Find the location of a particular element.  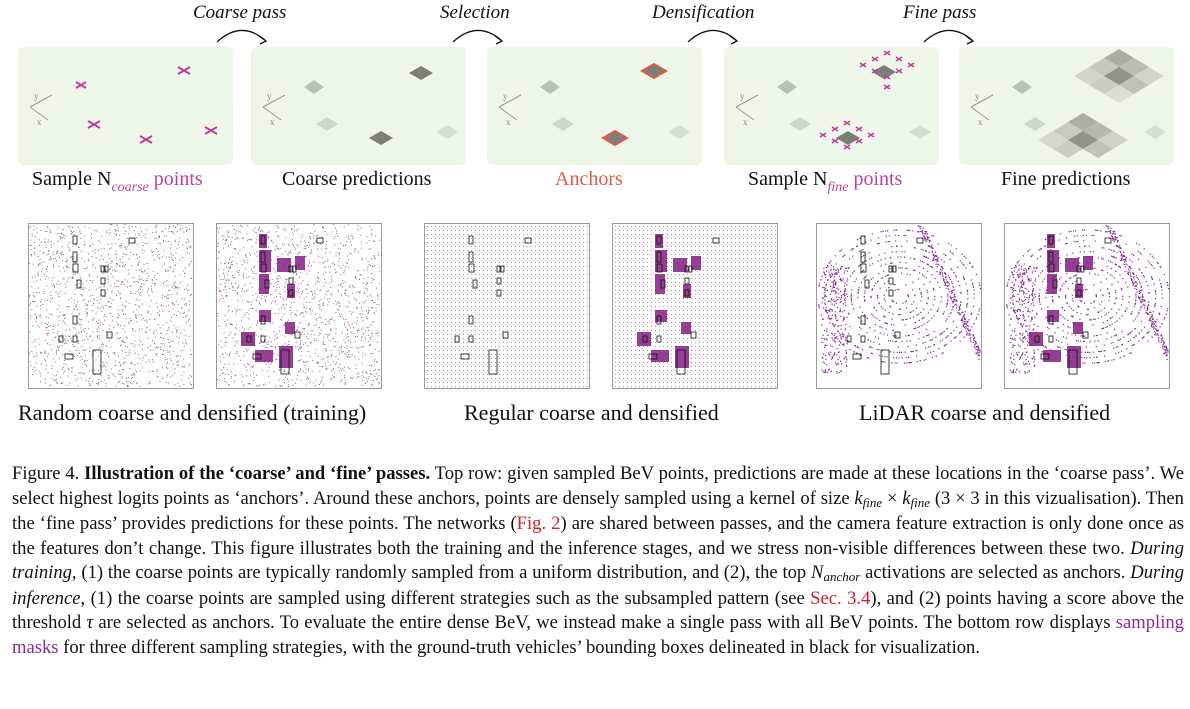

step-label-coarse-pass: Coarse pass is located at coordinates (240, 12).